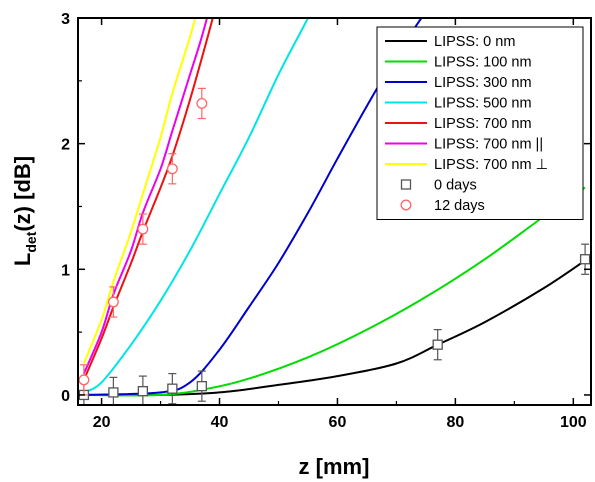 This screenshot has height=482, width=595. I want to click on y-tick-label: 1, so click(65, 270).